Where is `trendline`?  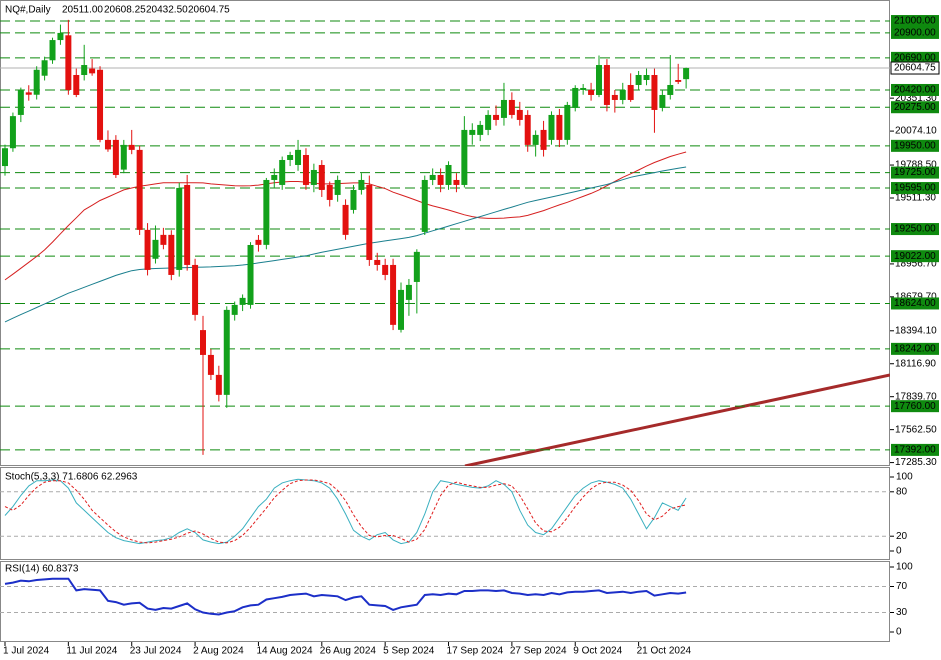
trendline is located at coordinates (677, 419).